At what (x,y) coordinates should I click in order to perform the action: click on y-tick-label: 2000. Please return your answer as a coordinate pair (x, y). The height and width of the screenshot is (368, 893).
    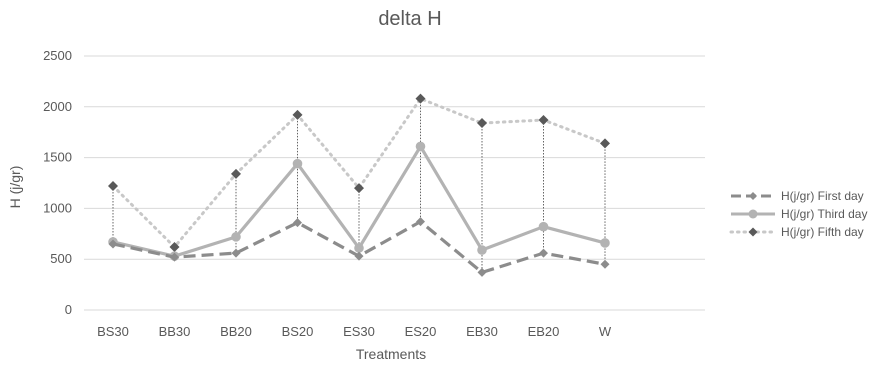
    Looking at the image, I should click on (57, 106).